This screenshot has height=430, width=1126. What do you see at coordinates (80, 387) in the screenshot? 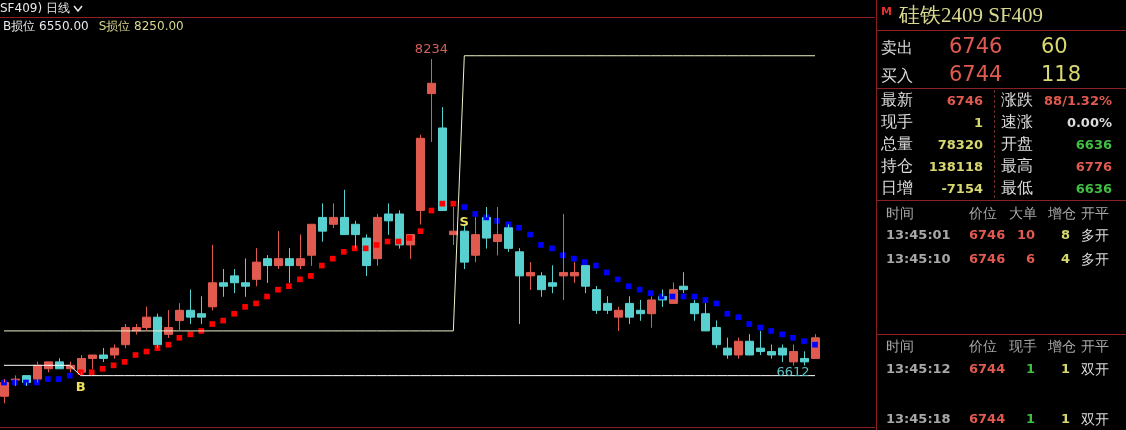
I see `annotation: B` at bounding box center [80, 387].